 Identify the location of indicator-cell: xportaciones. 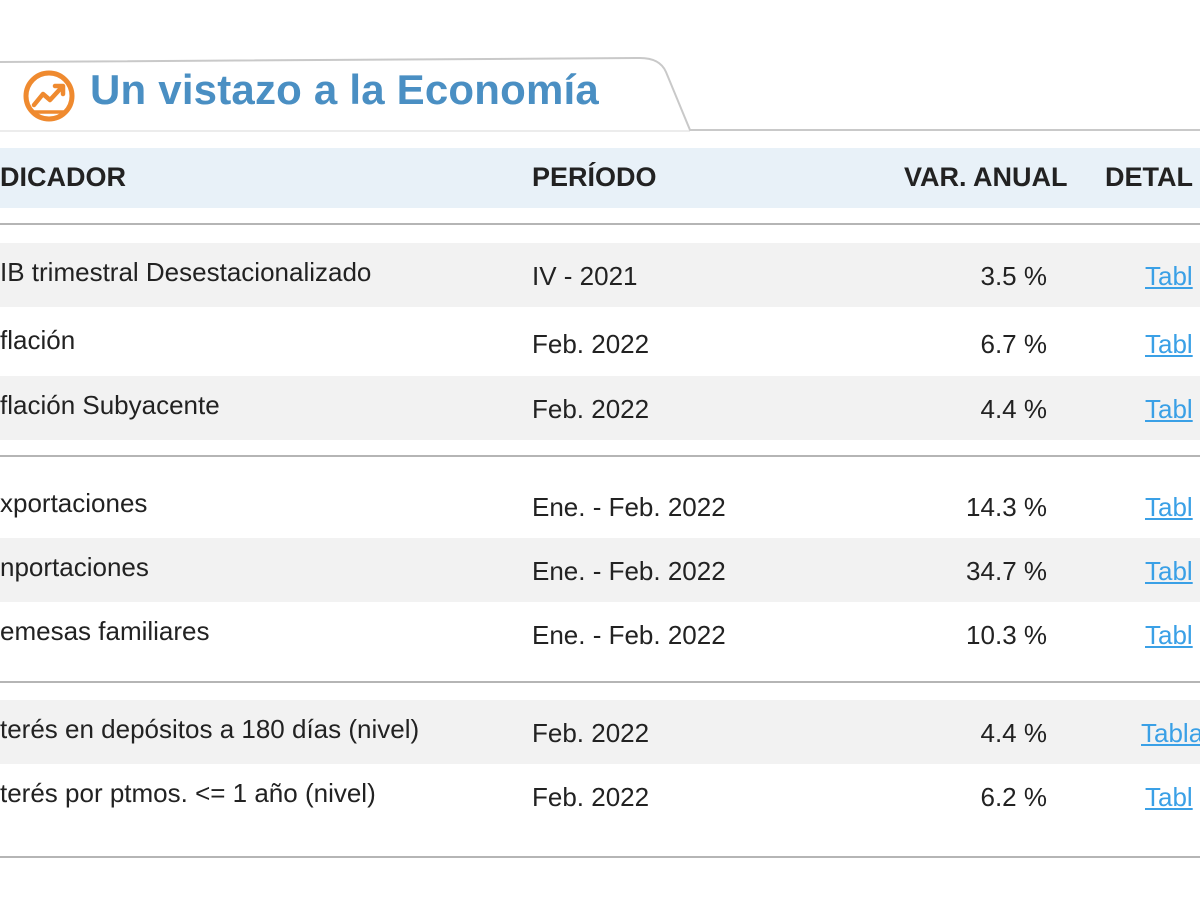
(74, 503).